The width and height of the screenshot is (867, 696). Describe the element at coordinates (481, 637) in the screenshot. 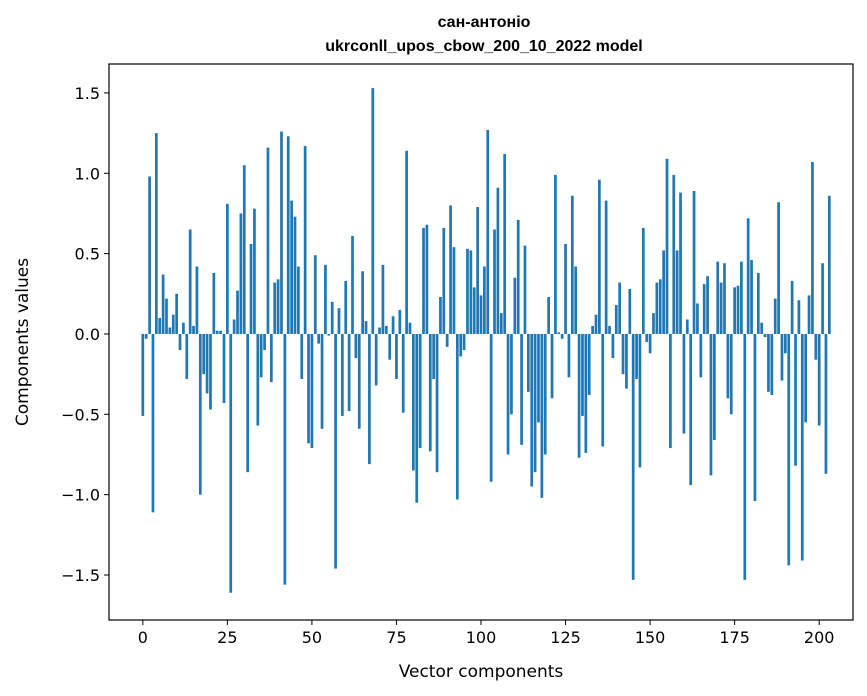

I see `x-tick-label: 100` at that location.